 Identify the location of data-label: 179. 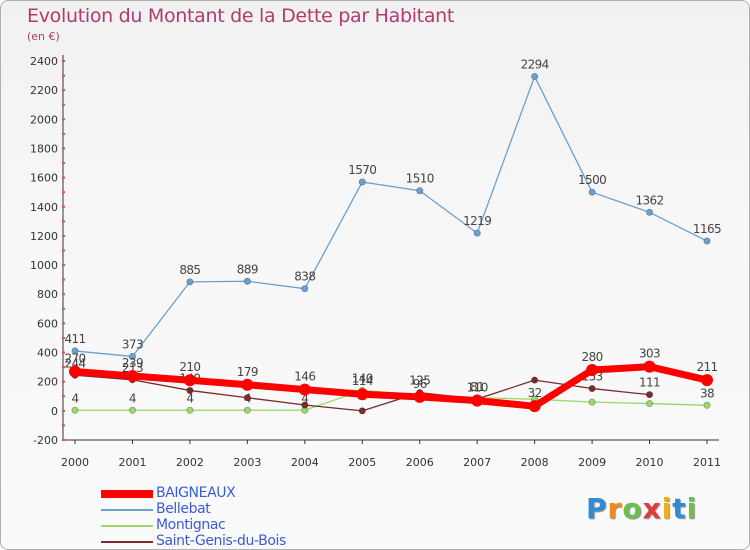
(247, 372).